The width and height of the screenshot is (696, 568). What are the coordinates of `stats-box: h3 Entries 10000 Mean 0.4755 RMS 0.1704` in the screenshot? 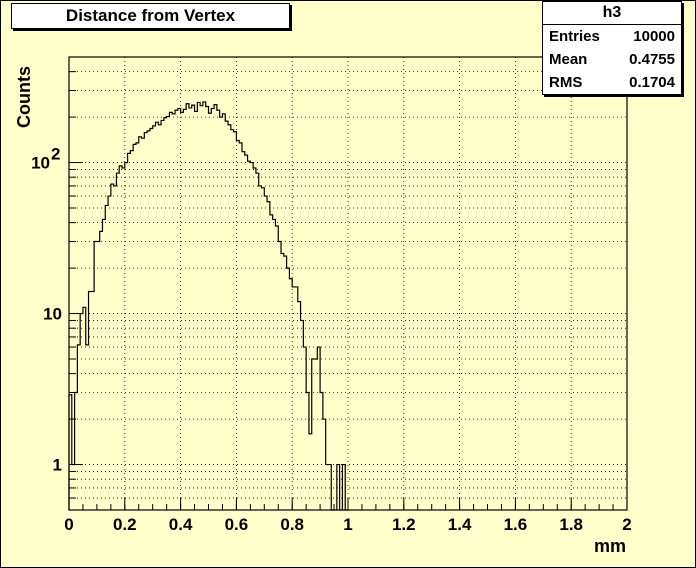 It's located at (612, 48).